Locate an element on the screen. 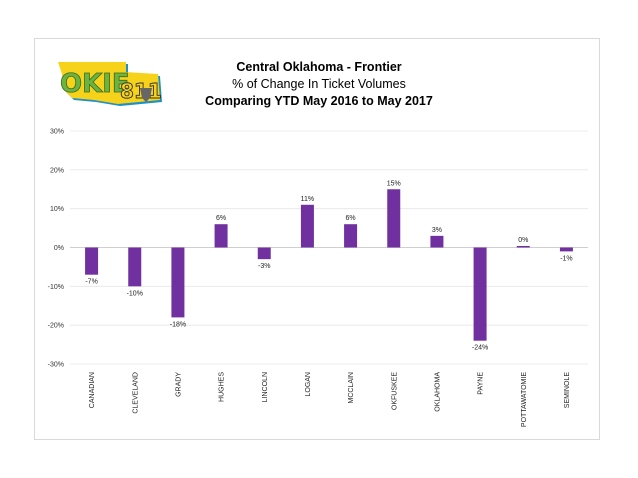  y-tick-label: -30% is located at coordinates (56, 365).